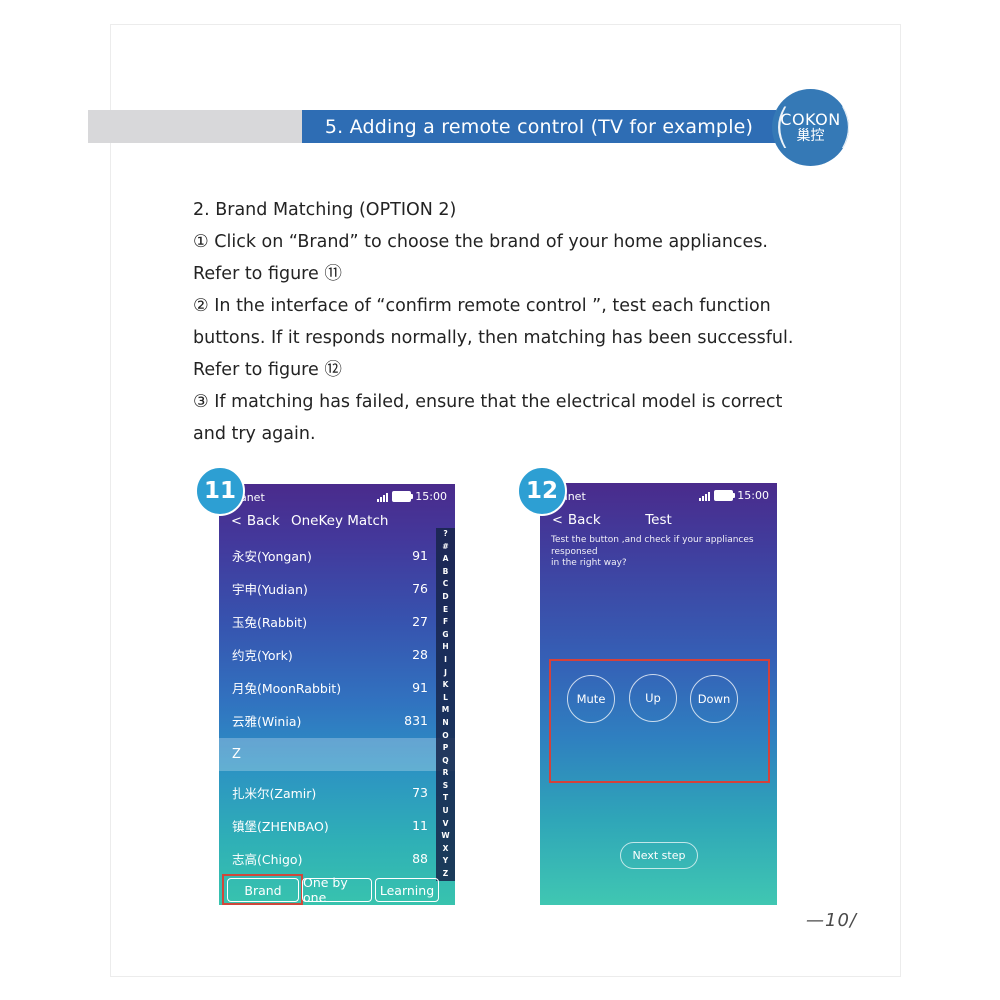 The height and width of the screenshot is (1000, 1000). I want to click on up-button: Up, so click(653, 698).